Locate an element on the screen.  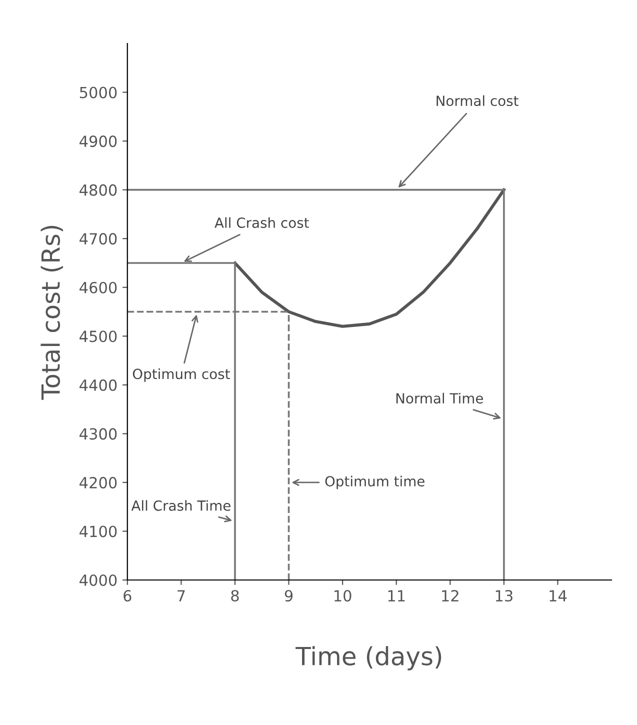
x-tick-label: 6 is located at coordinates (128, 596).